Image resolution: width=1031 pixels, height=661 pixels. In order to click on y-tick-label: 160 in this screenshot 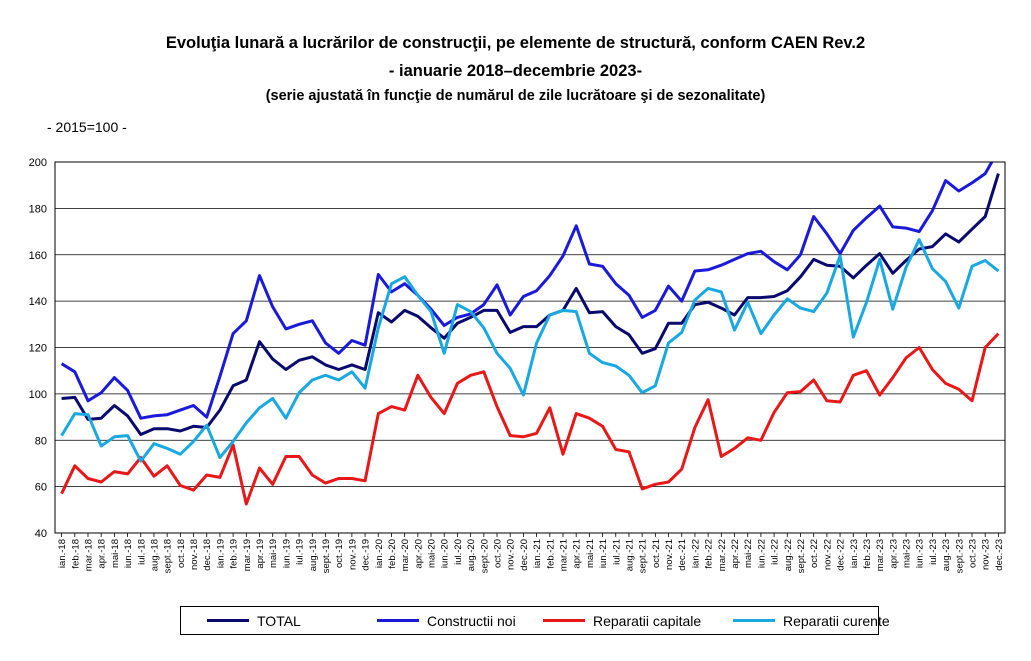, I will do `click(38, 256)`.